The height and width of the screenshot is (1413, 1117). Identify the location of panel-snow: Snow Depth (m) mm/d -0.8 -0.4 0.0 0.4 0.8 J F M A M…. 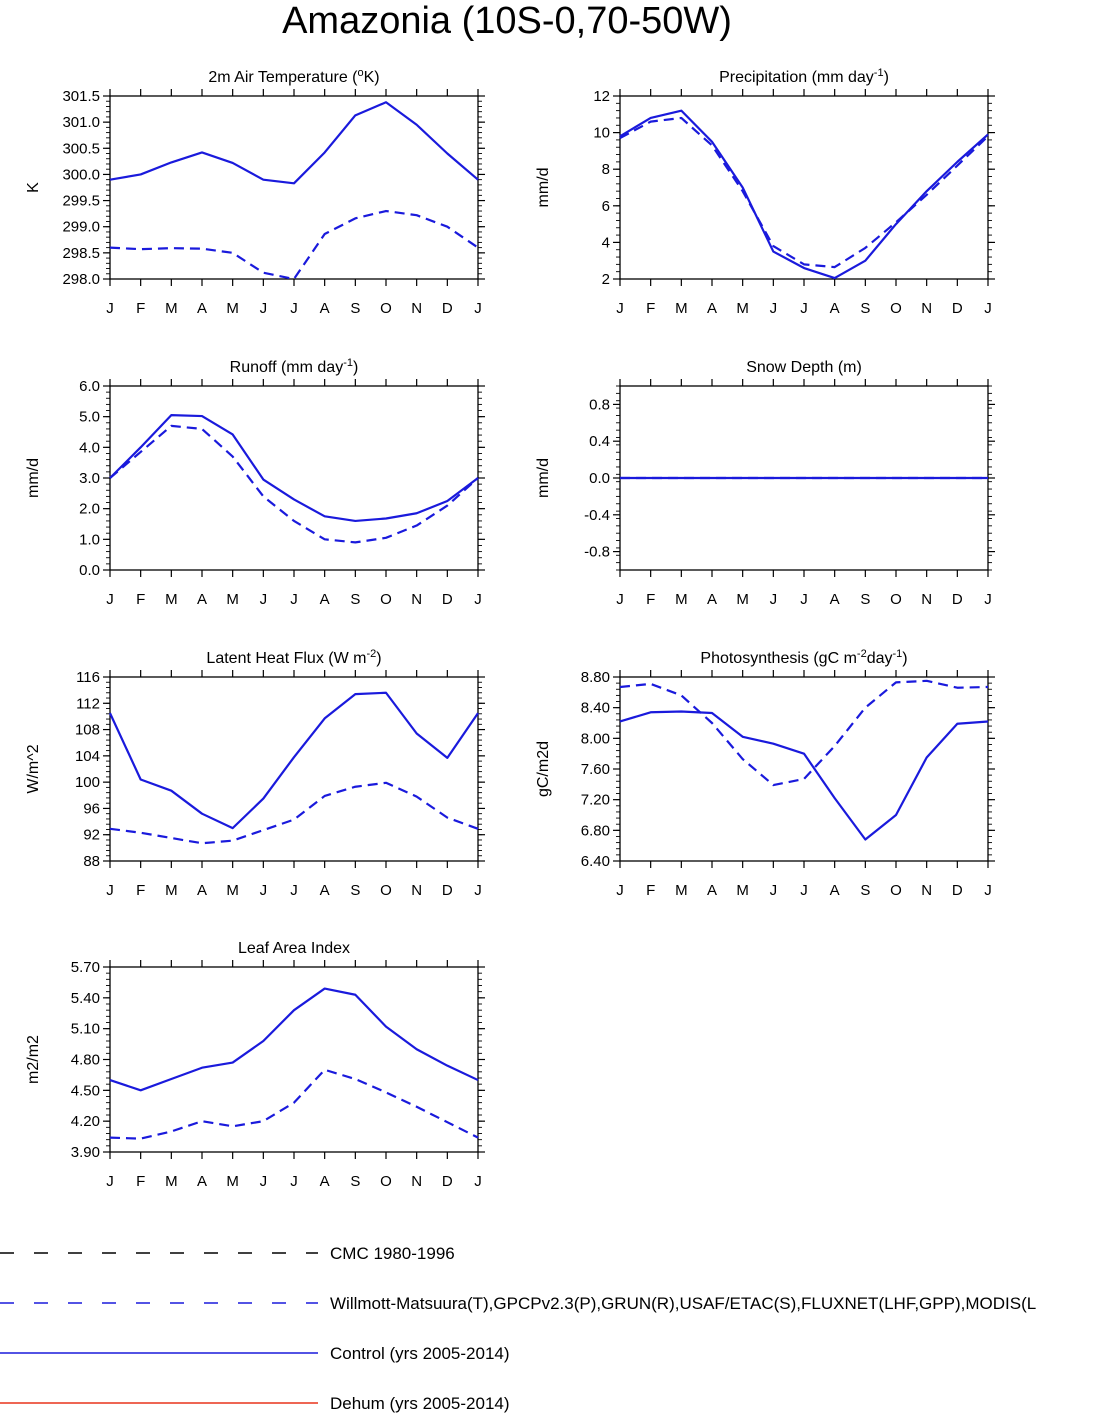
(765, 483).